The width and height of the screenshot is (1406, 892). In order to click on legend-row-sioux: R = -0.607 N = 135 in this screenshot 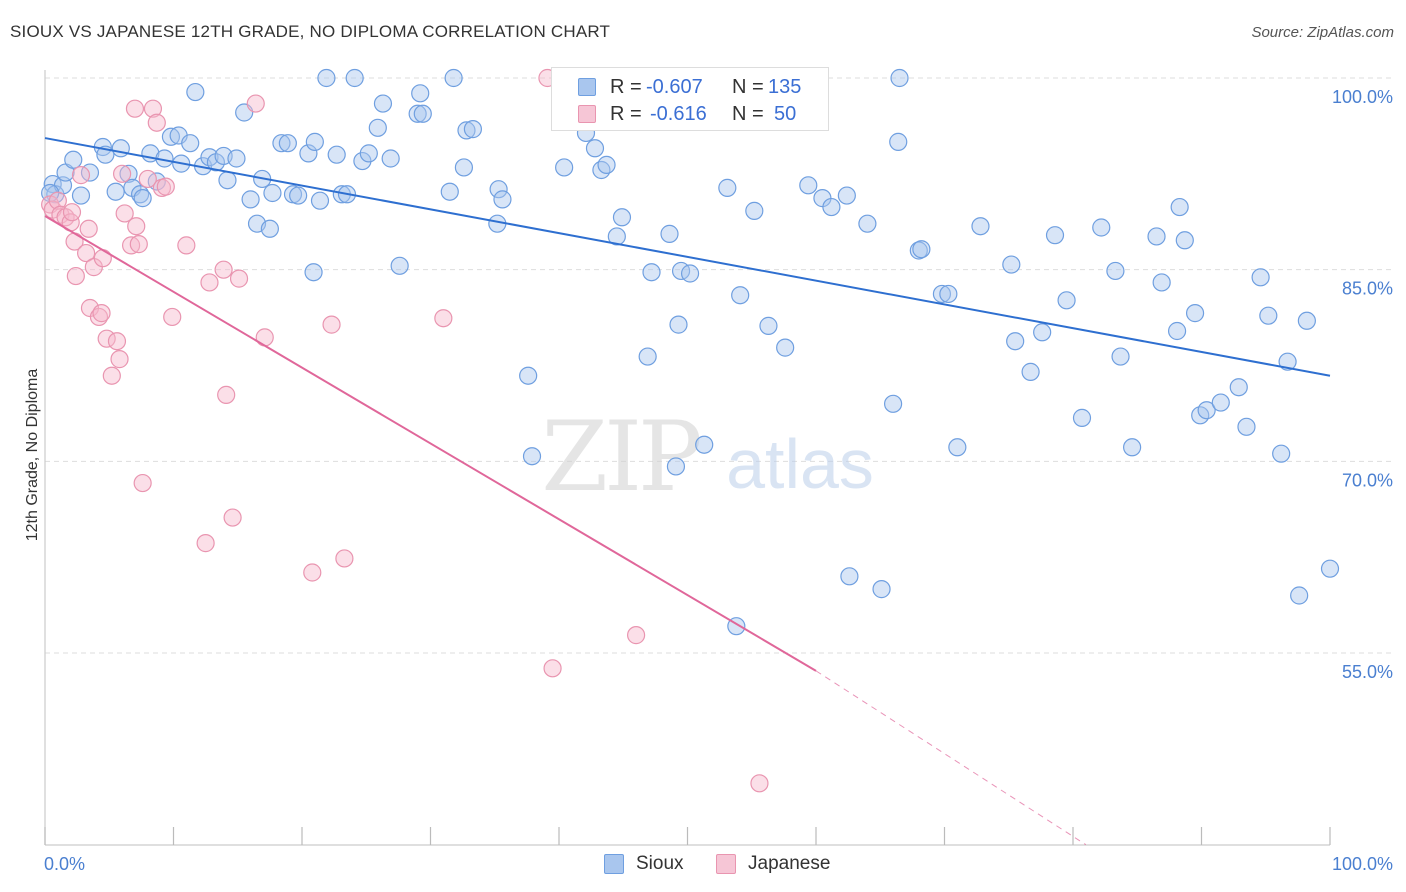, I will do `click(690, 87)`.